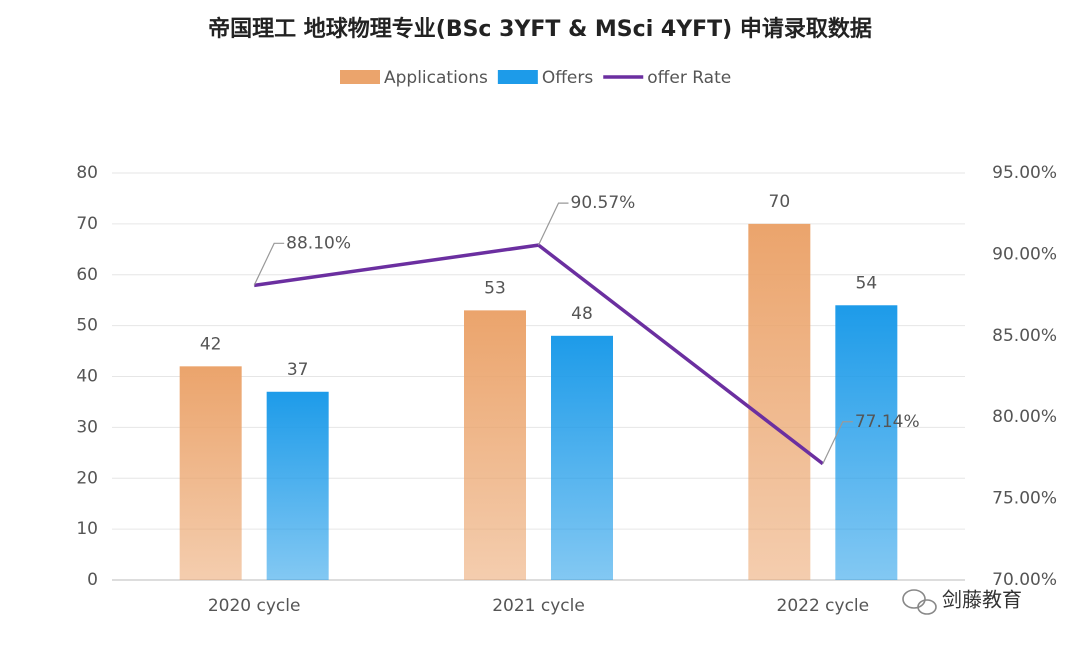 This screenshot has height=645, width=1080. What do you see at coordinates (87, 275) in the screenshot?
I see `y-tick-label: 60` at bounding box center [87, 275].